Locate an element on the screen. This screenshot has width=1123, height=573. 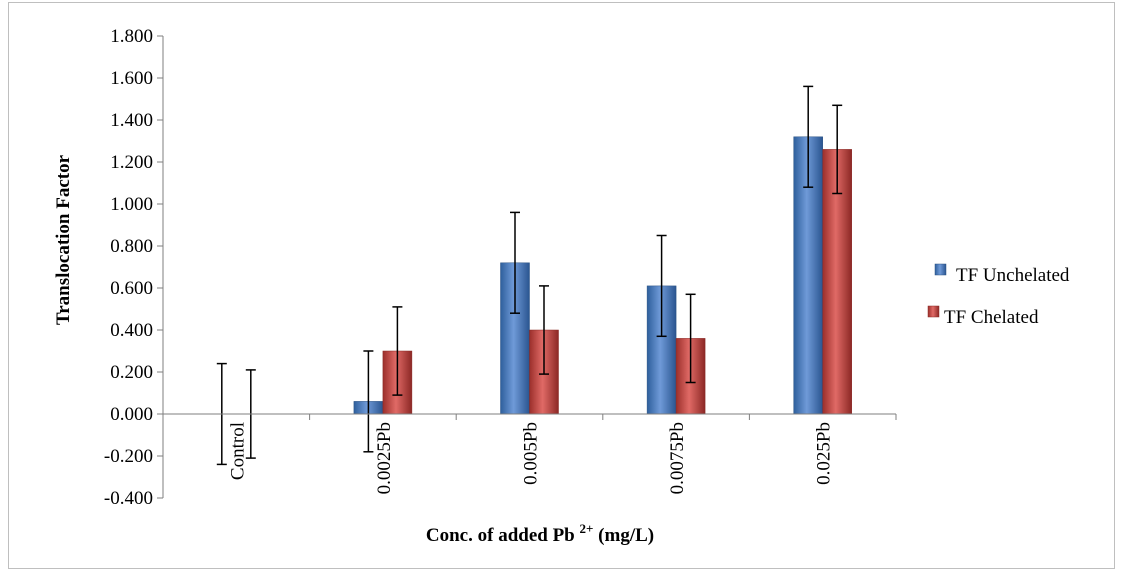
y-tick-label: -0.400 is located at coordinates (128, 498).